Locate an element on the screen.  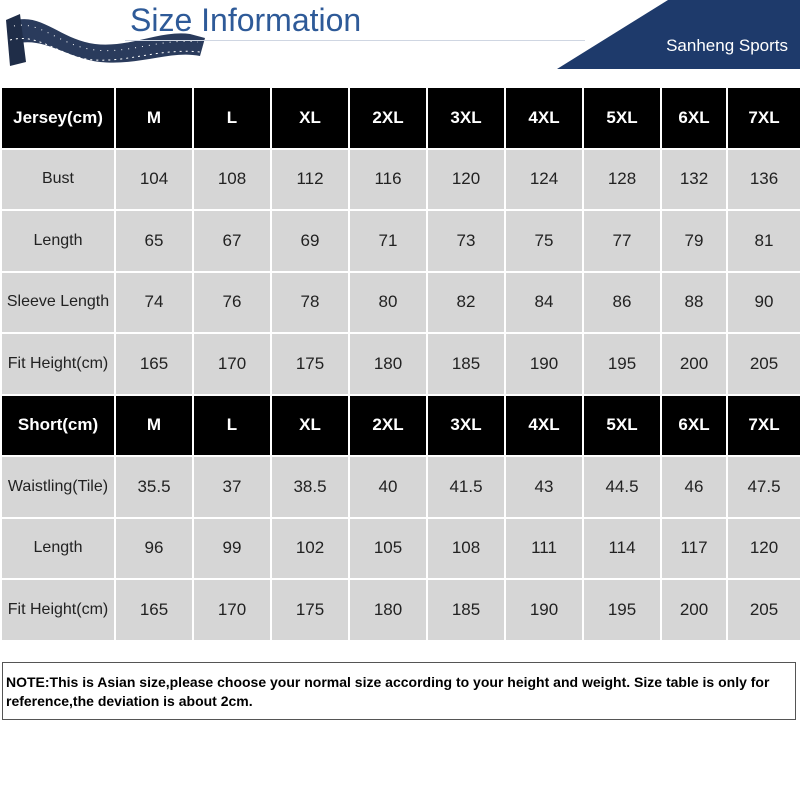
measurement-cell: 124 is located at coordinates (544, 179).